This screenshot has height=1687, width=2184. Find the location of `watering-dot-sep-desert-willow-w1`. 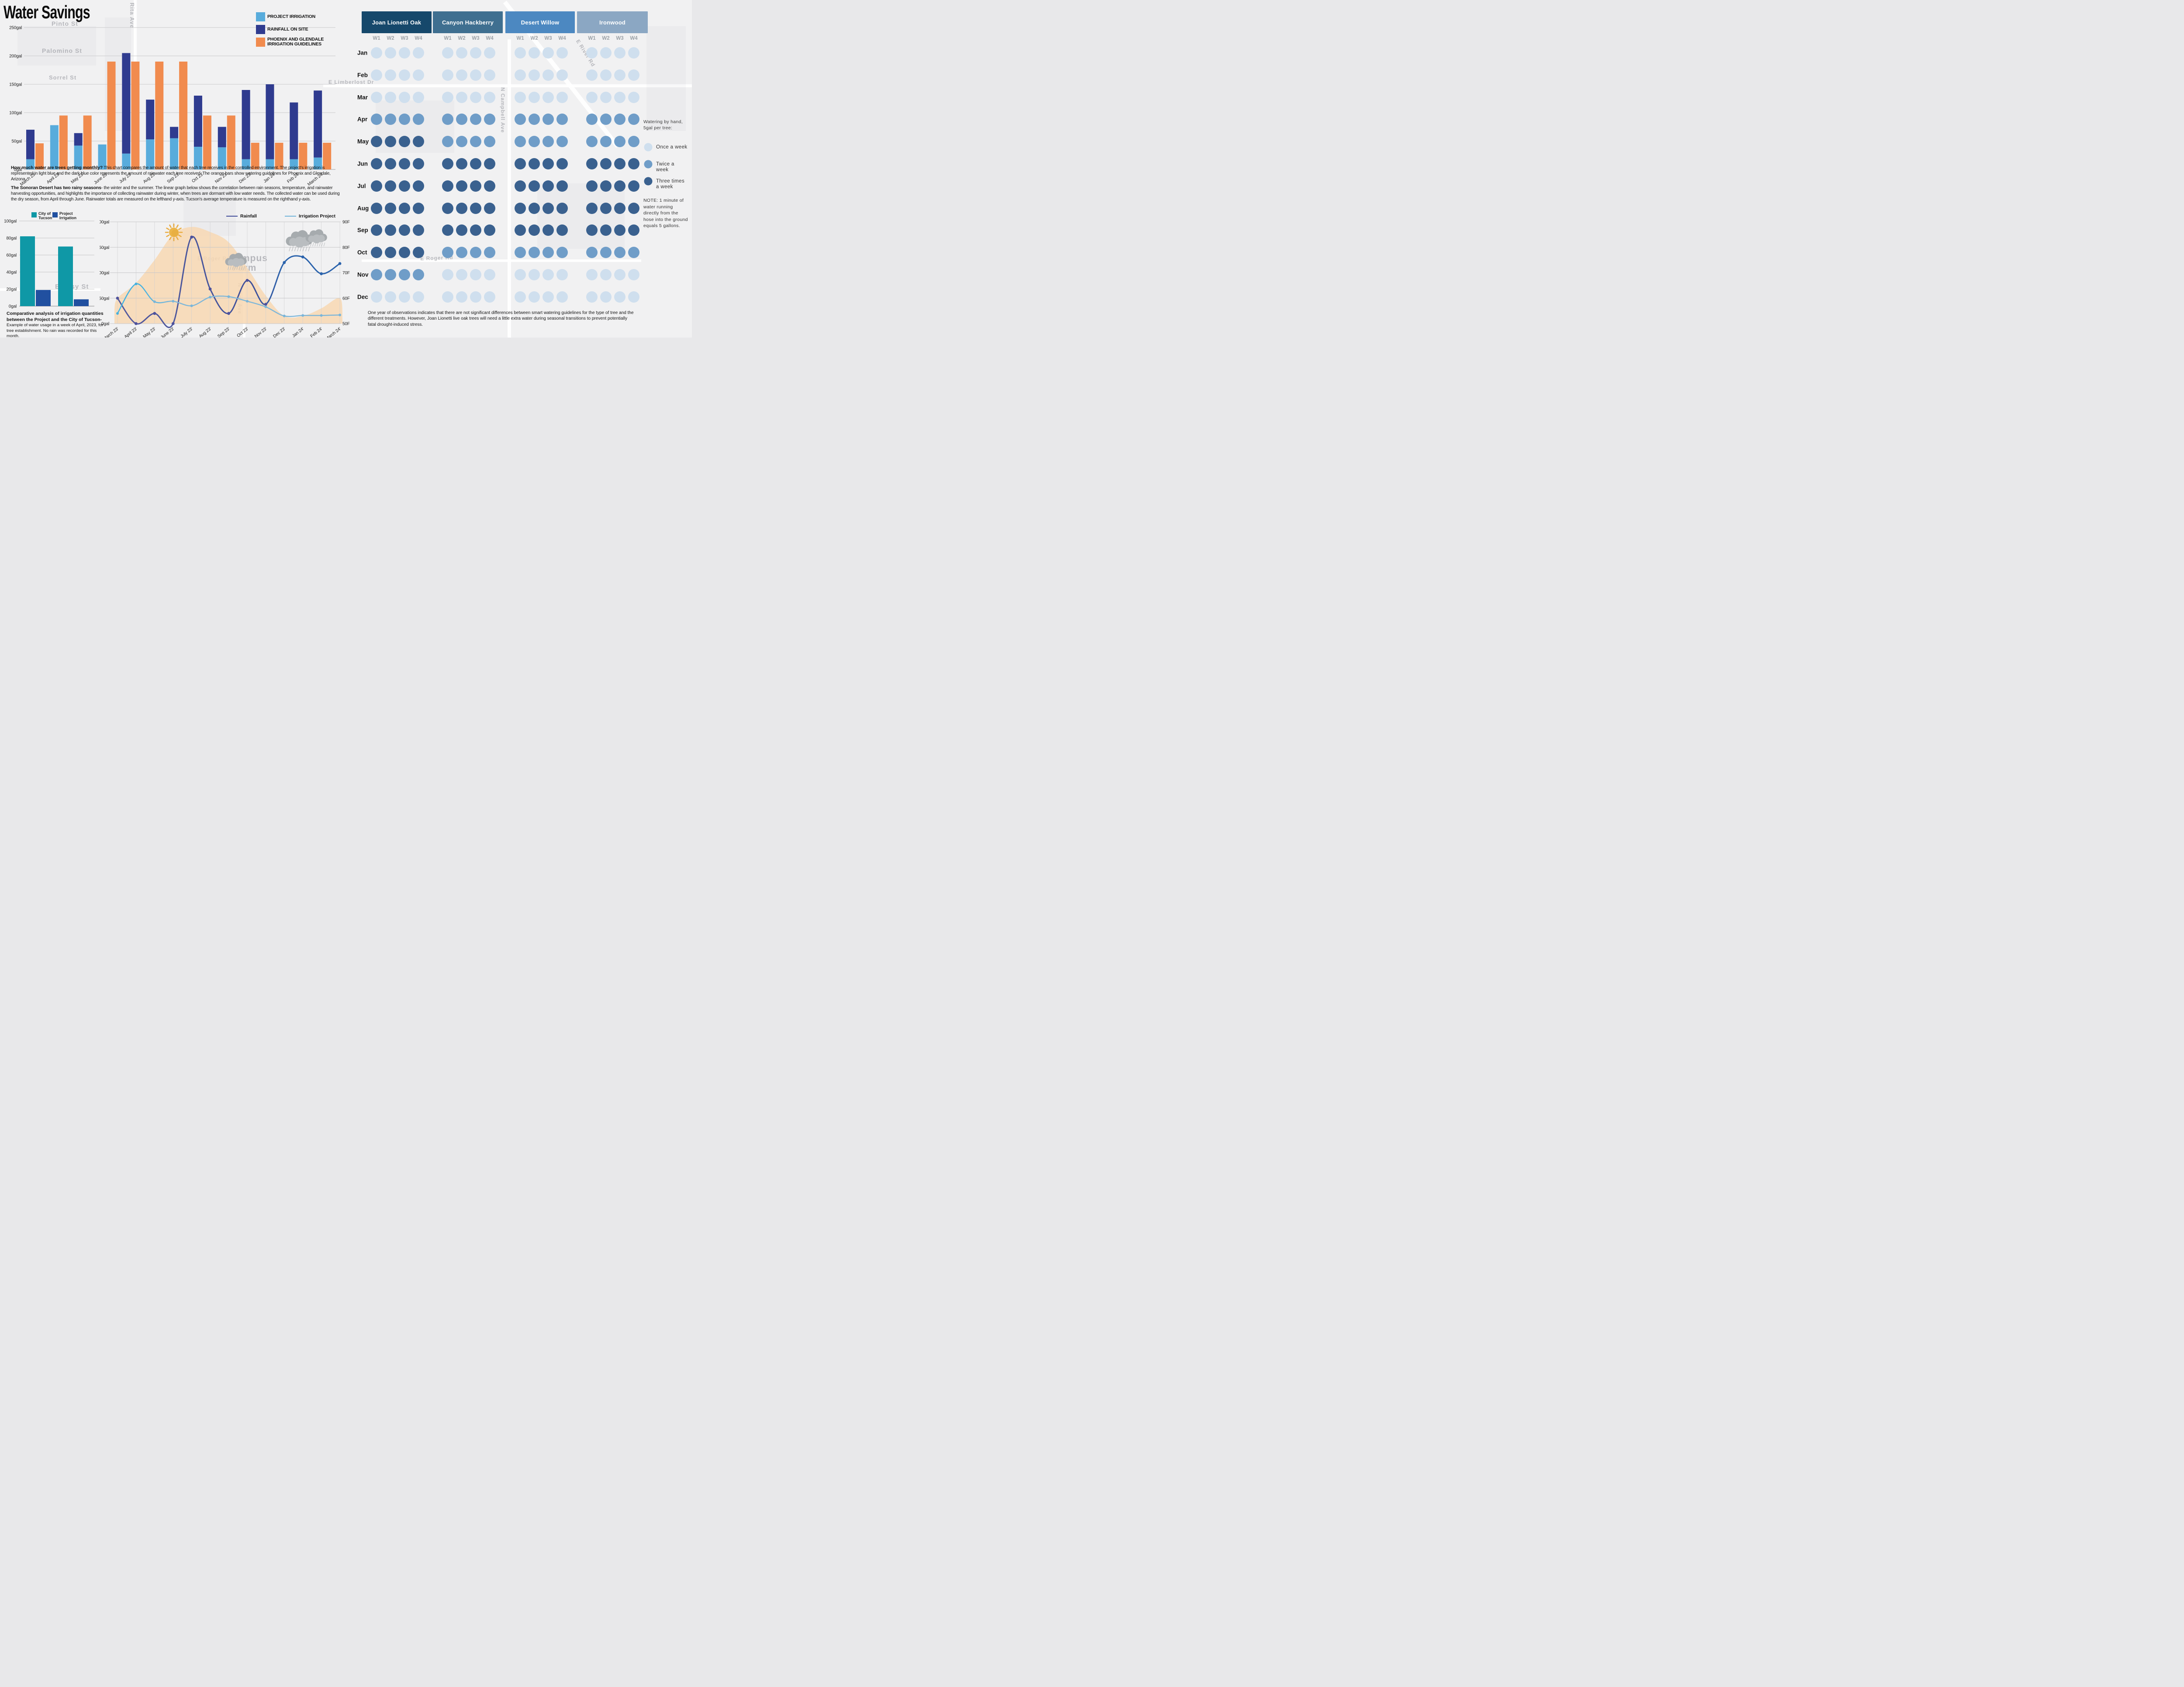

watering-dot-sep-desert-willow-w1 is located at coordinates (520, 230).